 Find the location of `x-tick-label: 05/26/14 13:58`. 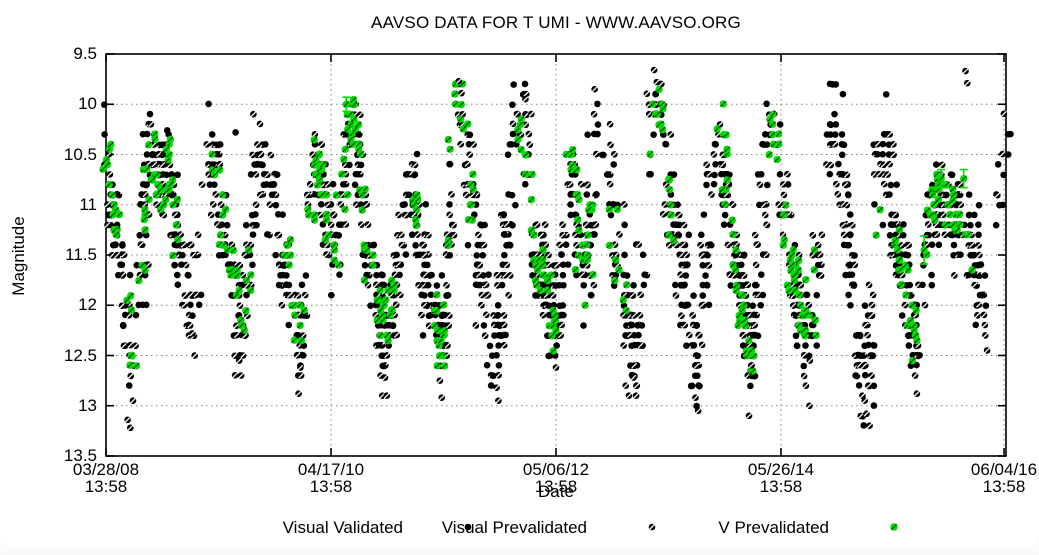

x-tick-label: 05/26/14 13:58 is located at coordinates (781, 478).